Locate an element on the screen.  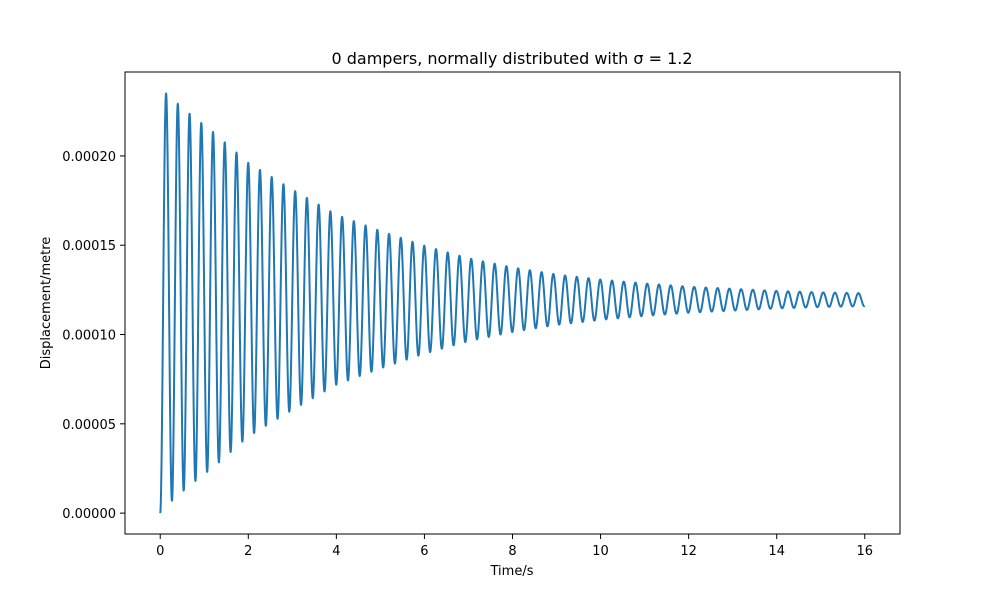
y-axis: 0.00000 0.00005 0.00010 0.00015 0.00020 is located at coordinates (93, 336).